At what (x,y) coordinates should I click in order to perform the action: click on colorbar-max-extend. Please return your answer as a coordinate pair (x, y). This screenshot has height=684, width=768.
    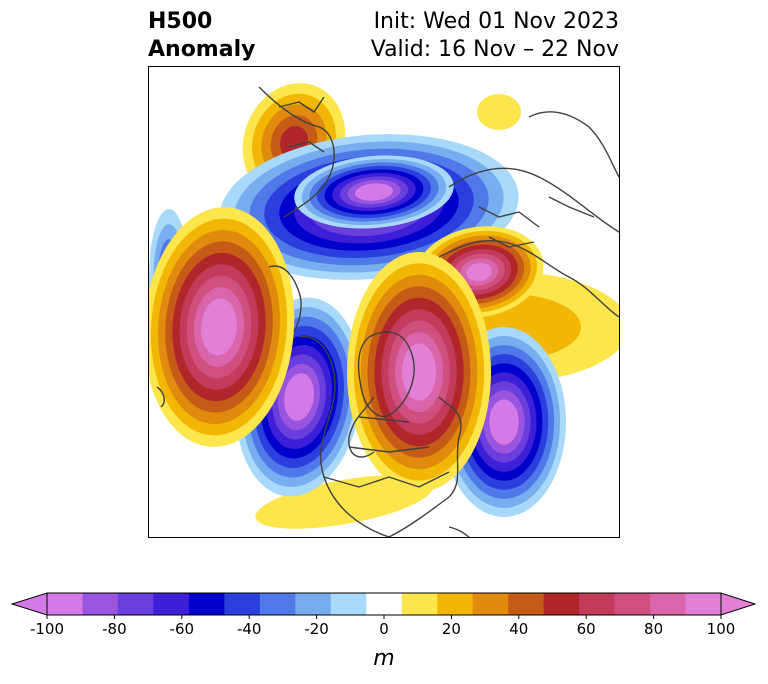
    Looking at the image, I should click on (738, 604).